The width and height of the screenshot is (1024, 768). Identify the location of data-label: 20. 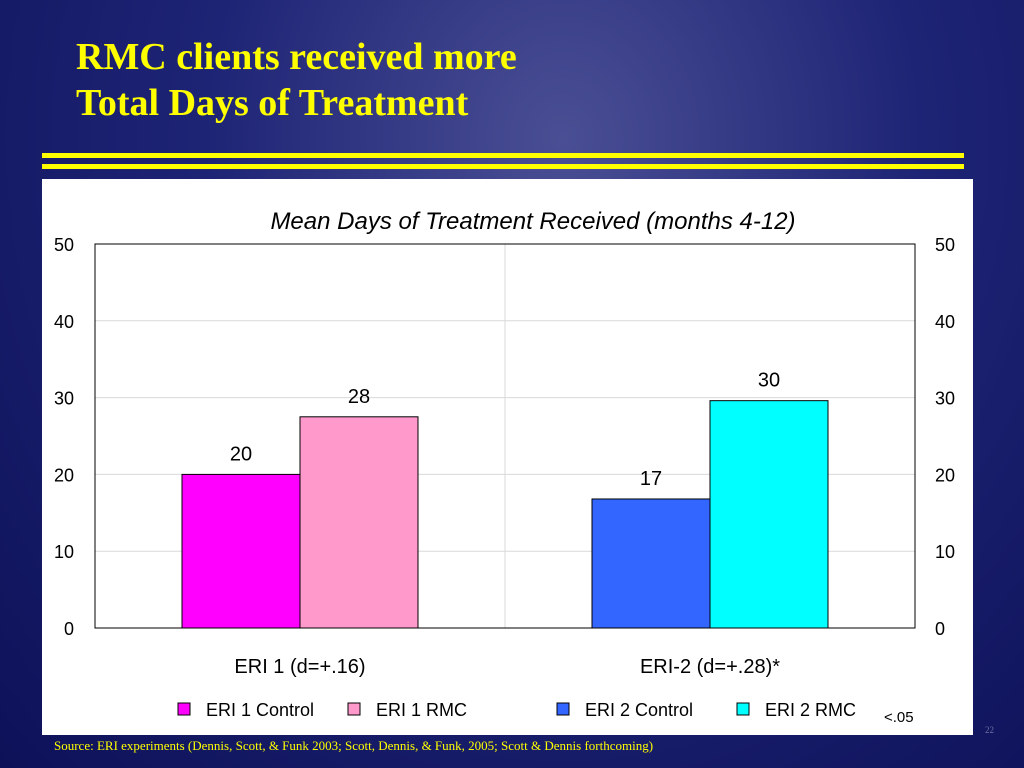
(241, 454).